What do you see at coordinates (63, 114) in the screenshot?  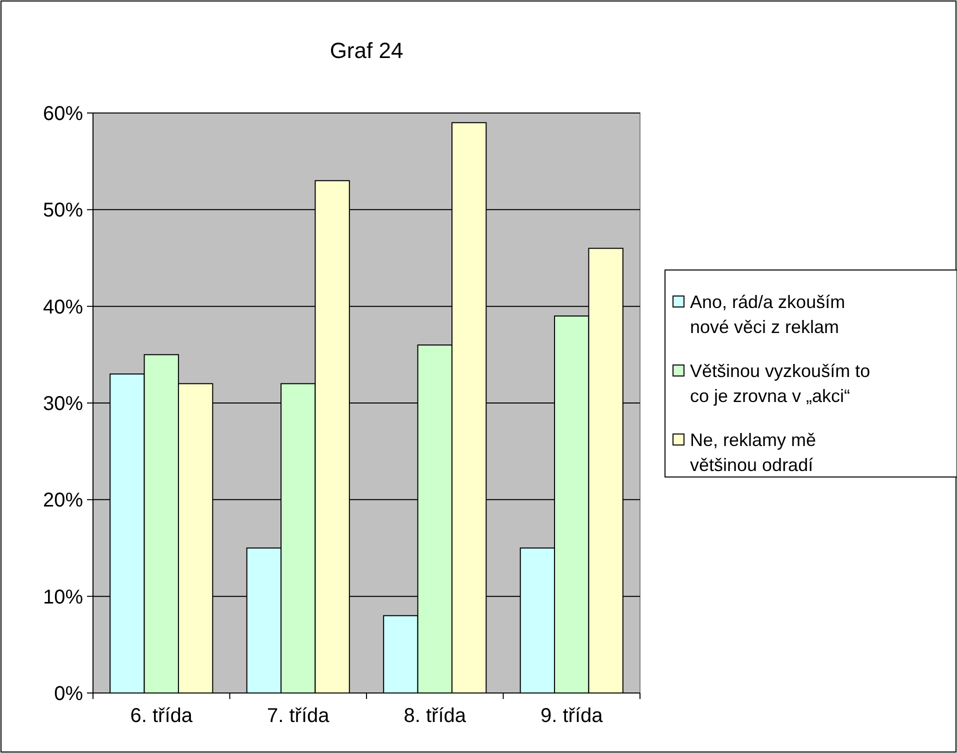 I see `y-tick-label: 60%` at bounding box center [63, 114].